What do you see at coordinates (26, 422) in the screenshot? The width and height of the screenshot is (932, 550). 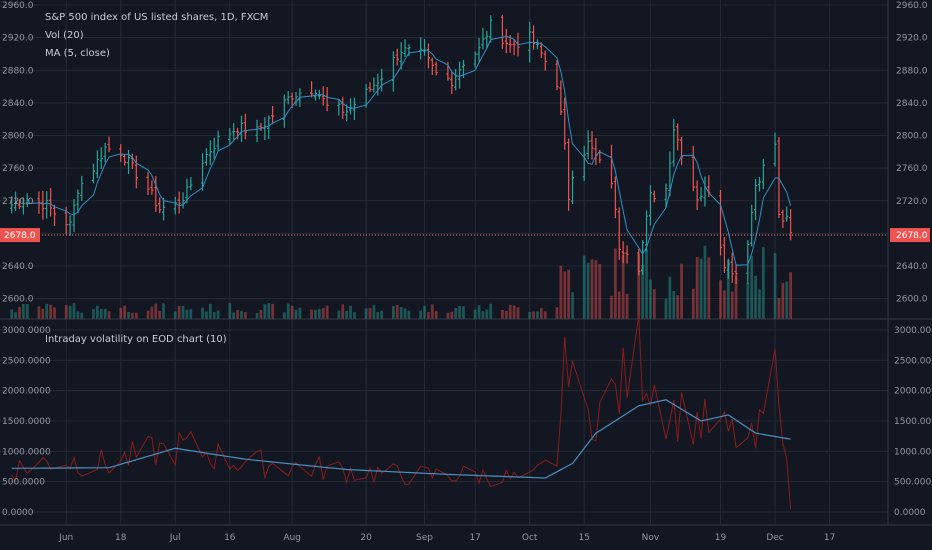 I see `vola-axis-tick-left: 1500.0000` at bounding box center [26, 422].